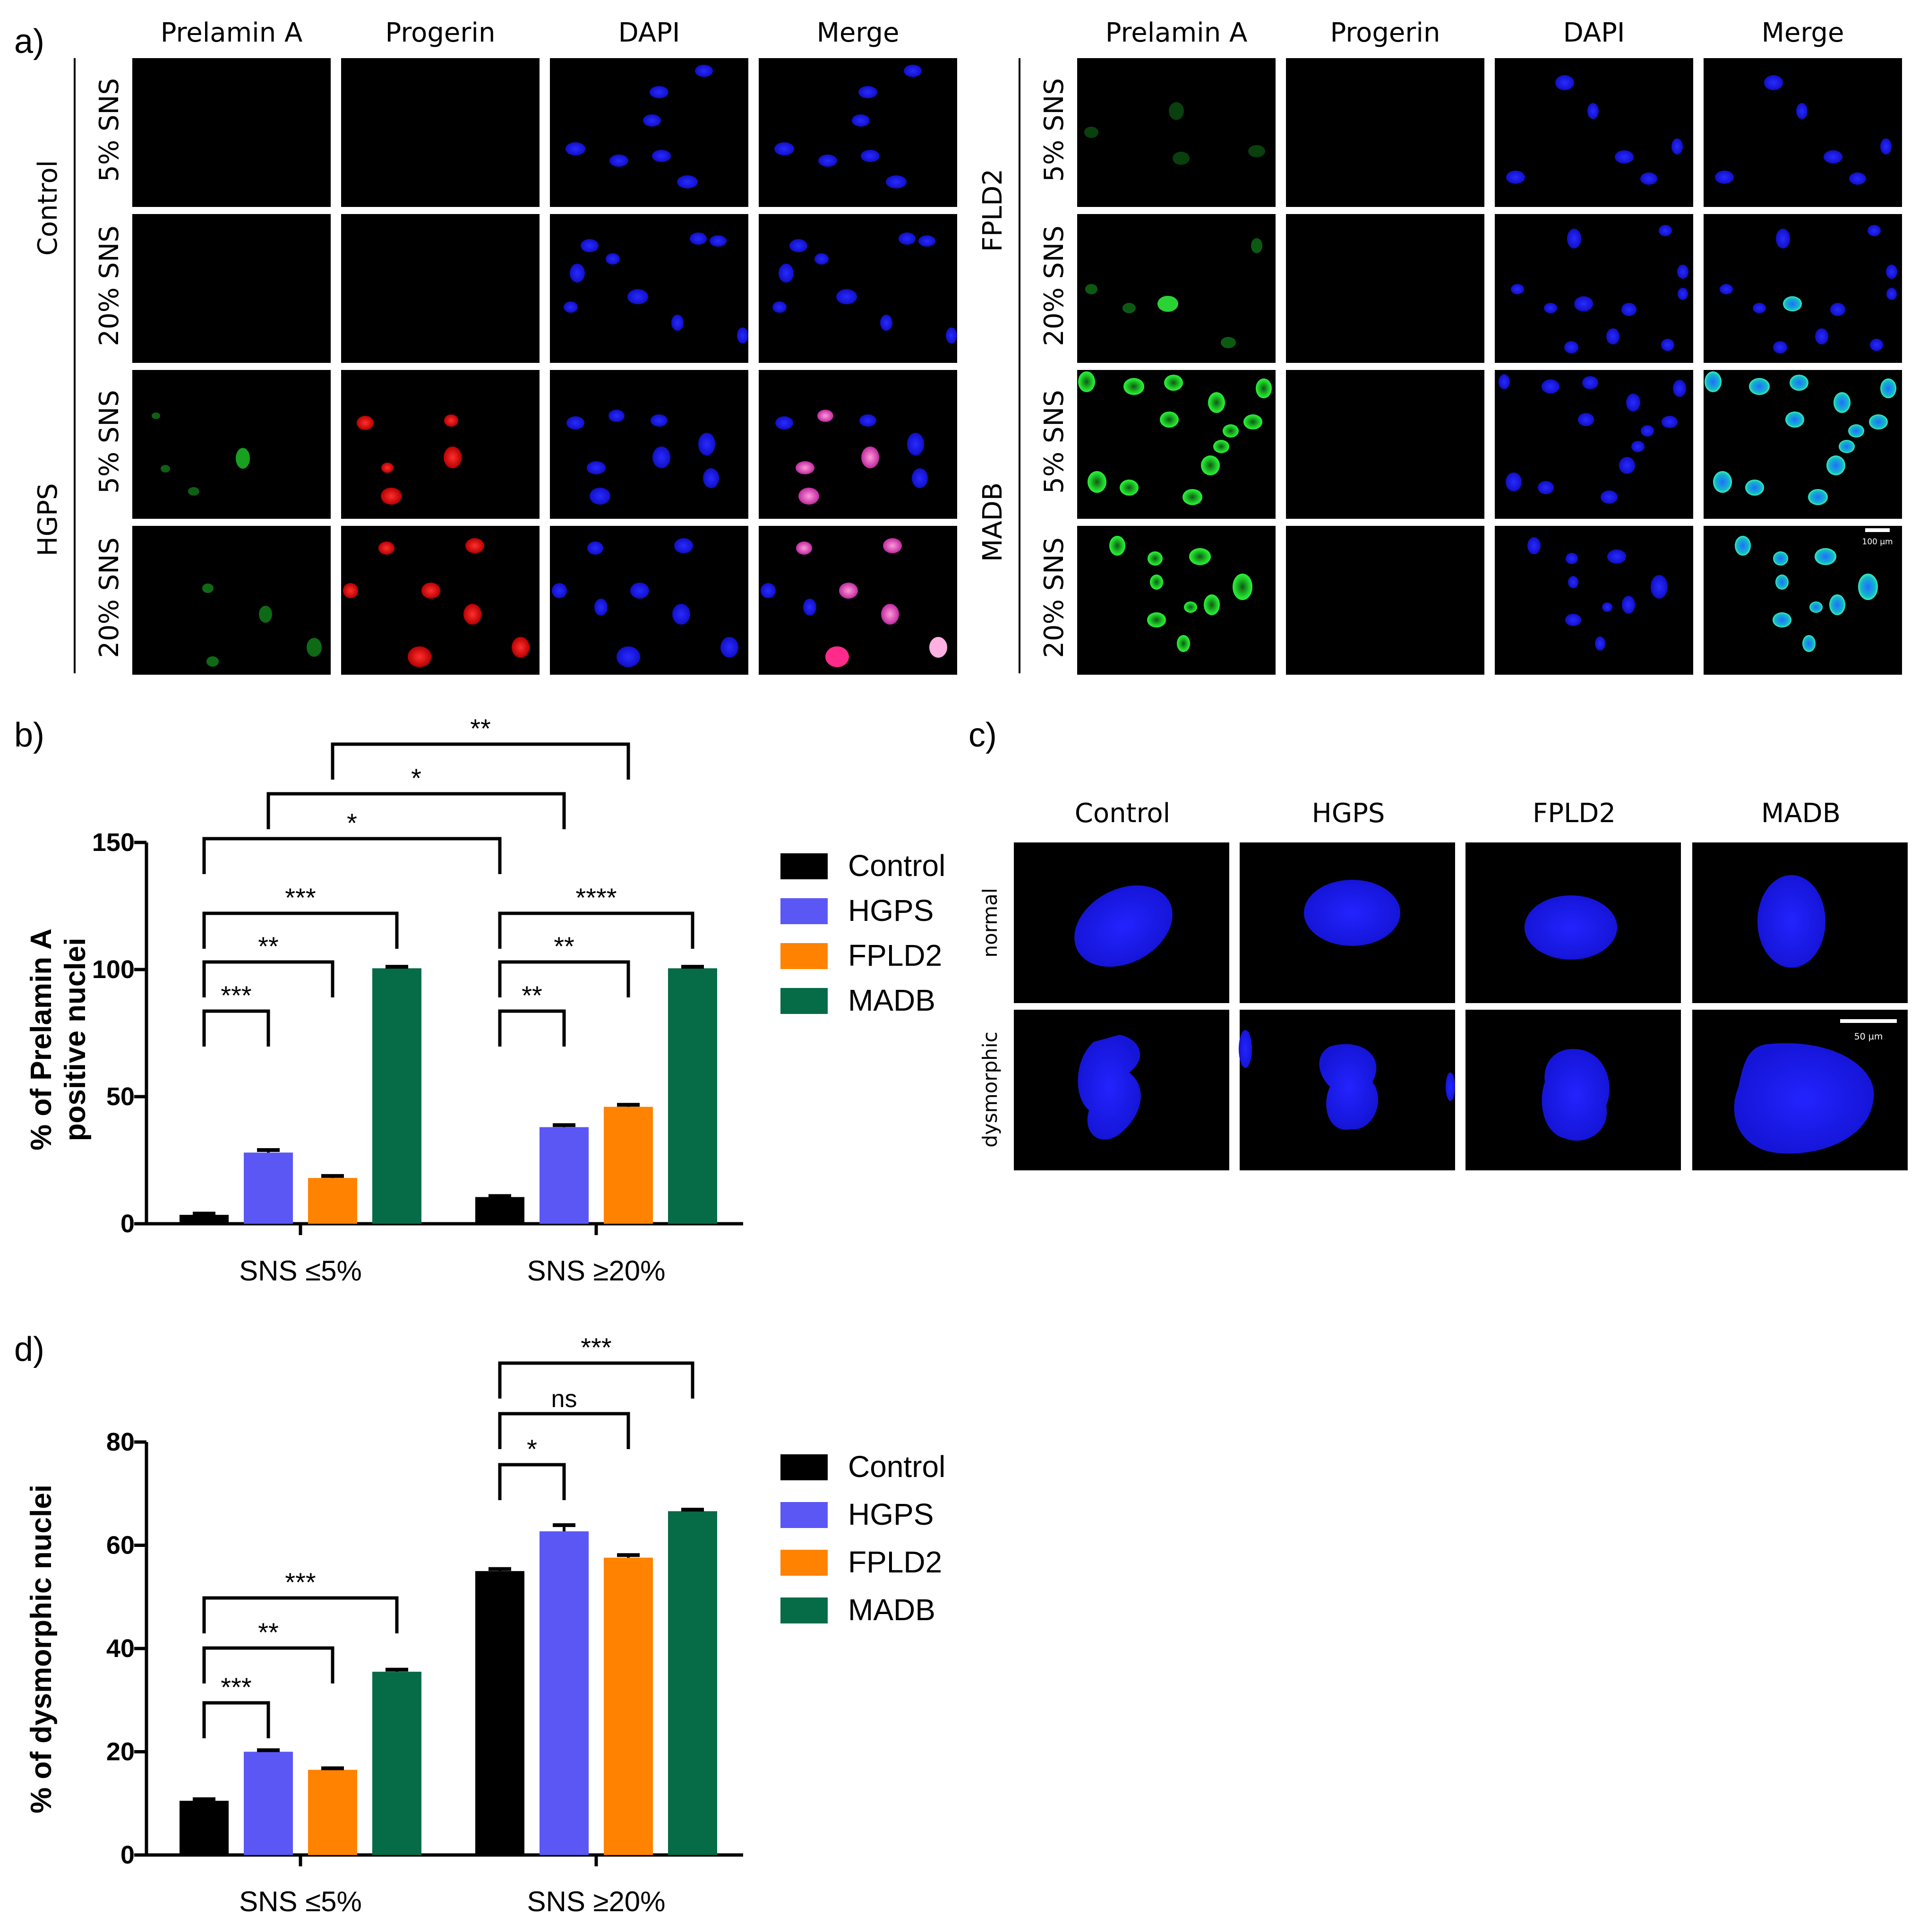  Describe the element at coordinates (120, 1648) in the screenshot. I see `y-tick-label: 40` at that location.